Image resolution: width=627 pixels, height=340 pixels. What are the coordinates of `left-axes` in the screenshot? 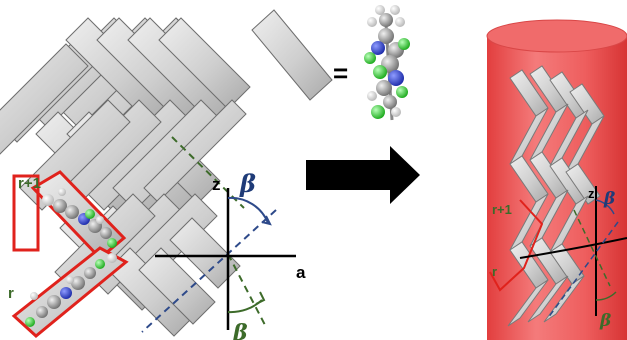 It's located at (218, 234).